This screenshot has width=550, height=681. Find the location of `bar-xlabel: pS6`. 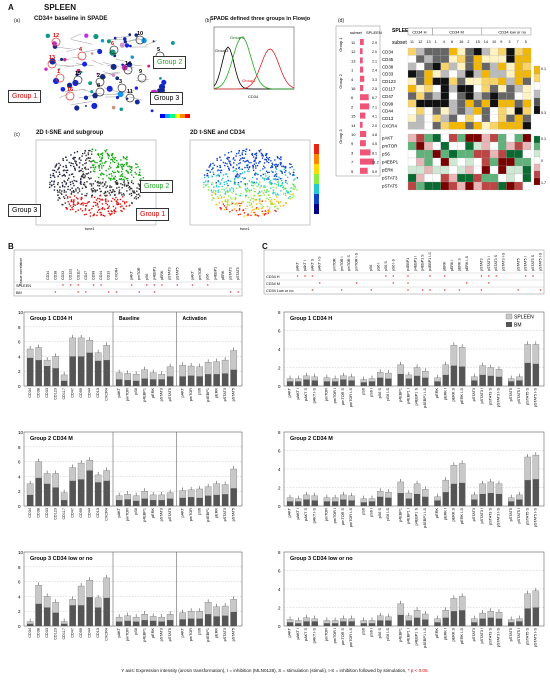

bar-xlabel: pS6 is located at coordinates (363, 391).